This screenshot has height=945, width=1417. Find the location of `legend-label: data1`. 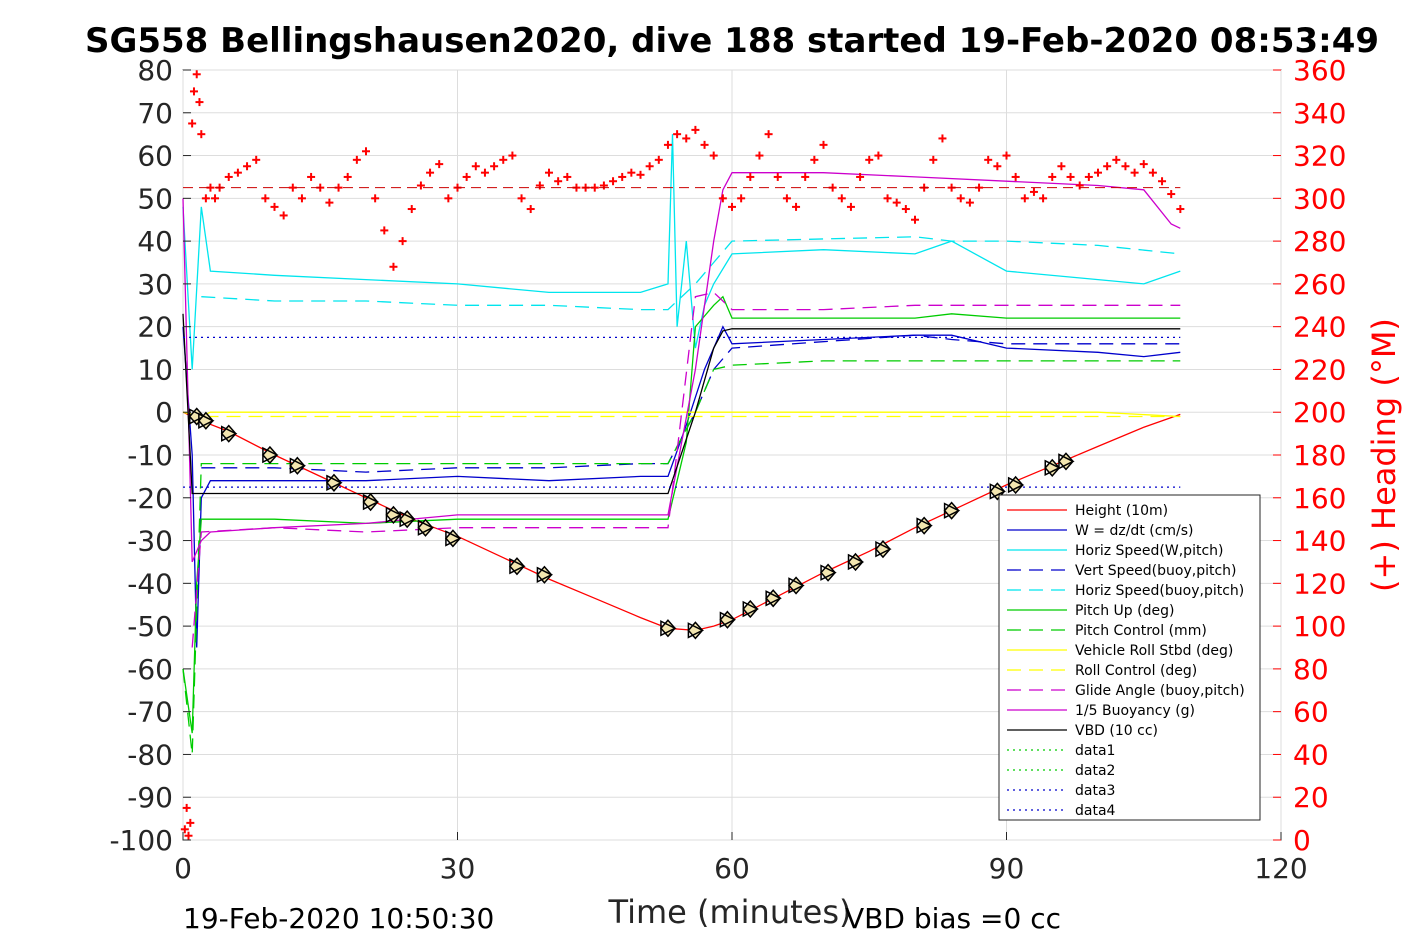

legend-label: data1 is located at coordinates (1095, 751).